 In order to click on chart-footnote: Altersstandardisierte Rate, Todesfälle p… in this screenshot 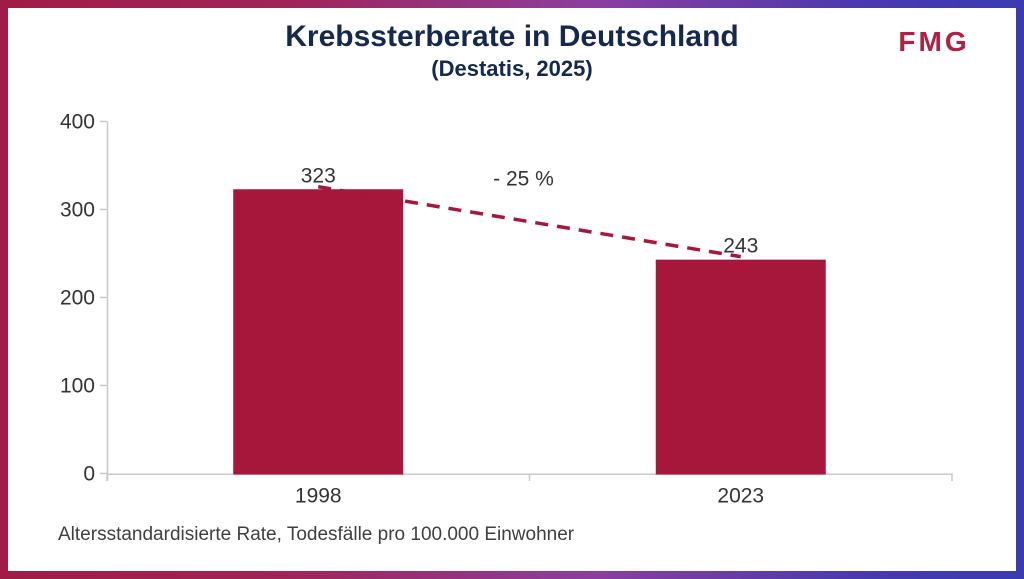, I will do `click(316, 534)`.